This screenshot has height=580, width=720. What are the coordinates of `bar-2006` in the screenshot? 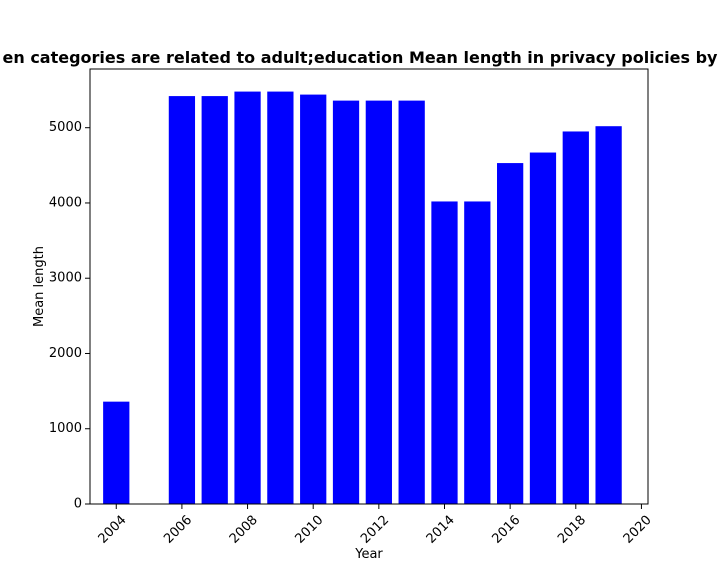 It's located at (182, 300).